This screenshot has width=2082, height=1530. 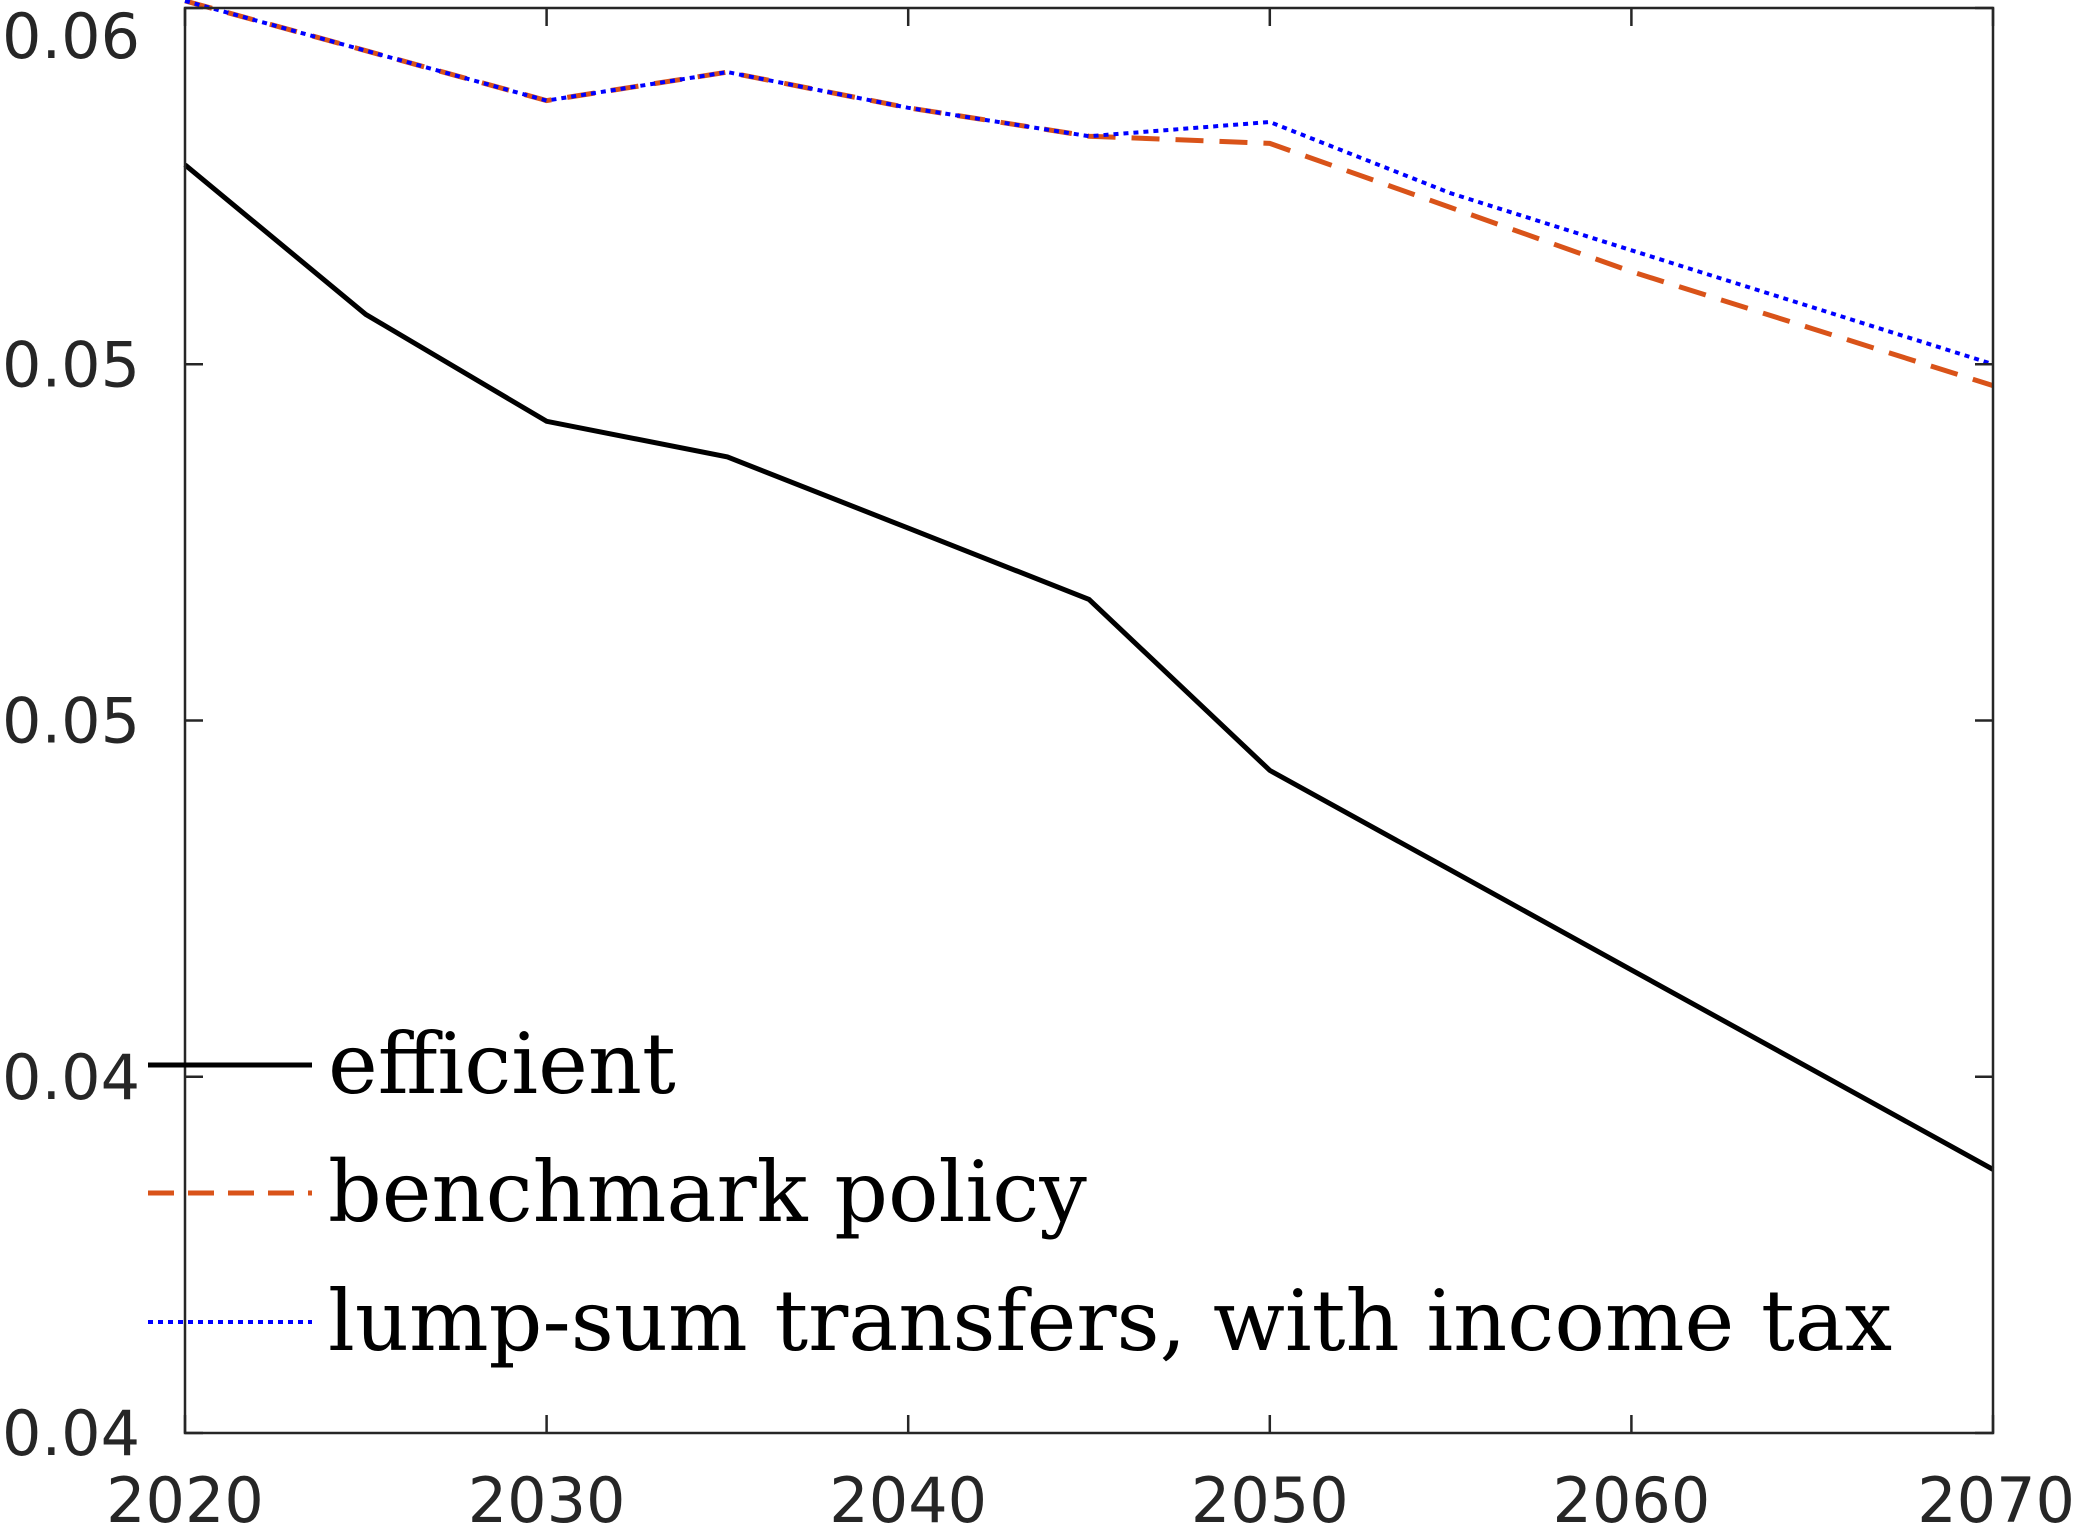 I want to click on x-tick-label: 2040, so click(x=908, y=1497).